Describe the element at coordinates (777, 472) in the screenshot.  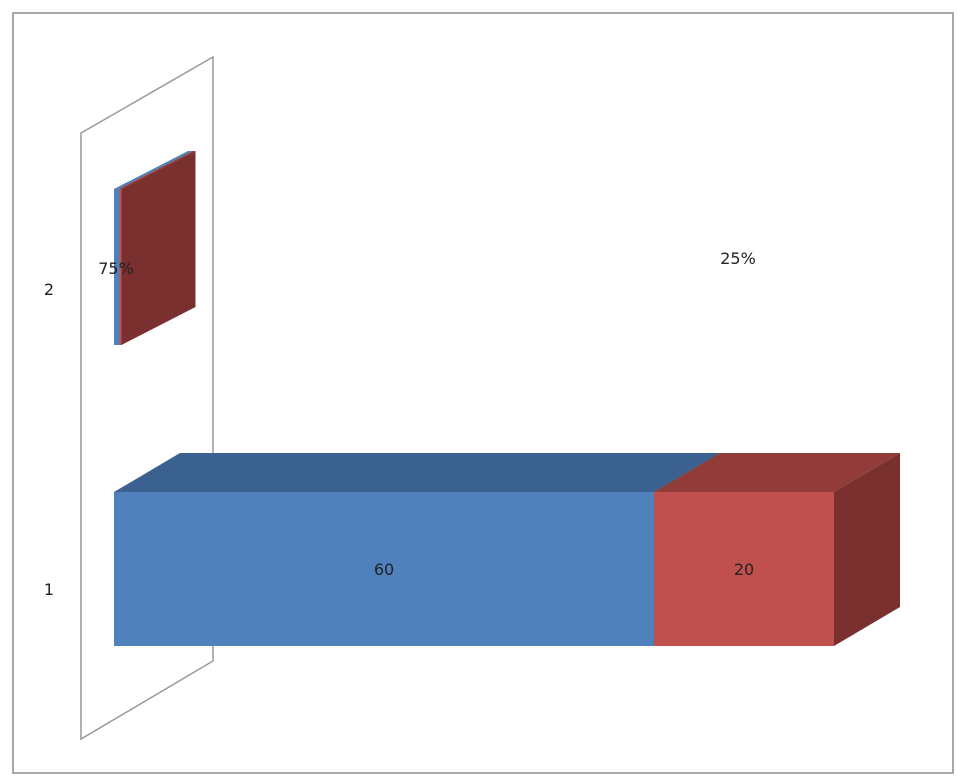
I see `bar-category-1-series-2-top-face` at that location.